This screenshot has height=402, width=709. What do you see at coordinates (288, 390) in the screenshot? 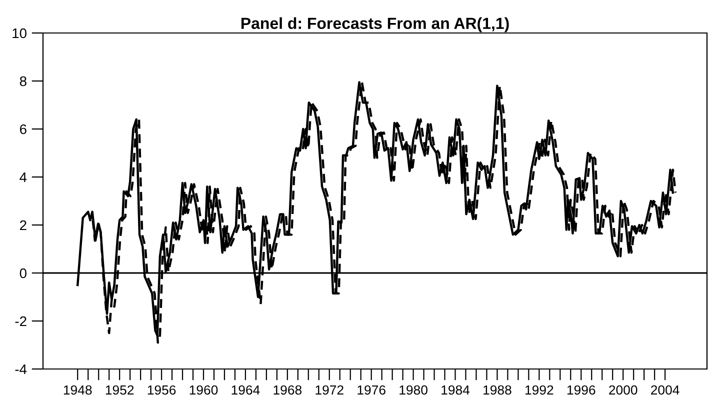
I see `x-tick-label: 1968` at bounding box center [288, 390].